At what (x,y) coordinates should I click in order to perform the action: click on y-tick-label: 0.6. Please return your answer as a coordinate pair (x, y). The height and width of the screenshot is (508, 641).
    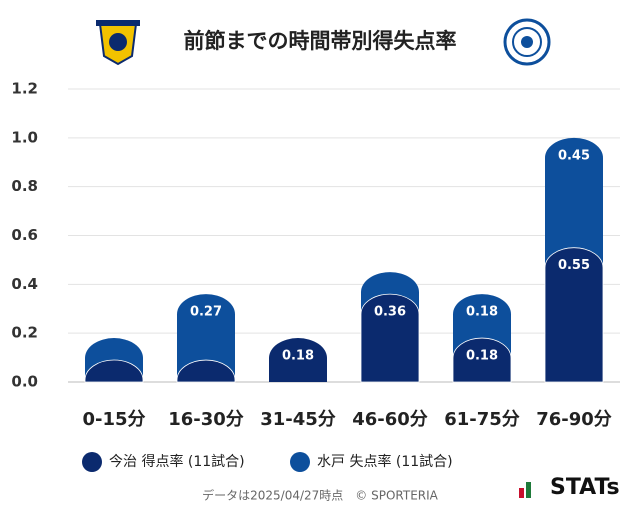
    Looking at the image, I should click on (24, 235).